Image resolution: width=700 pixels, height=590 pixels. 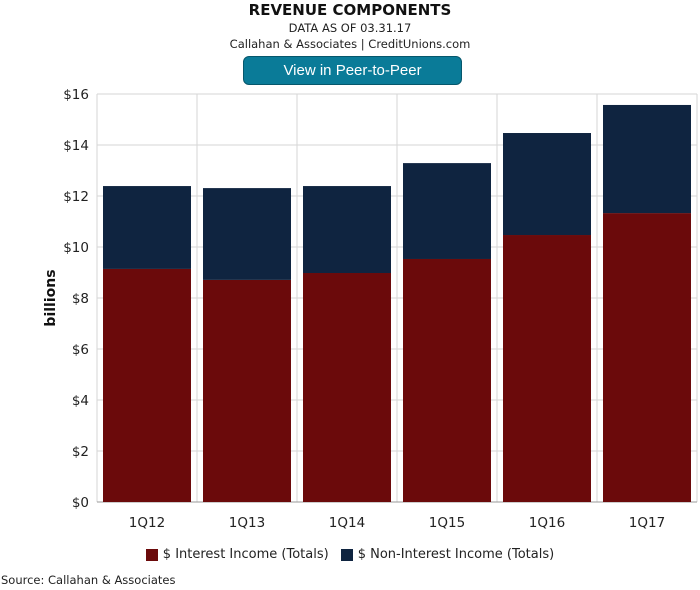 What do you see at coordinates (245, 554) in the screenshot?
I see `legend-label: $ Interest Income (Totals)` at bounding box center [245, 554].